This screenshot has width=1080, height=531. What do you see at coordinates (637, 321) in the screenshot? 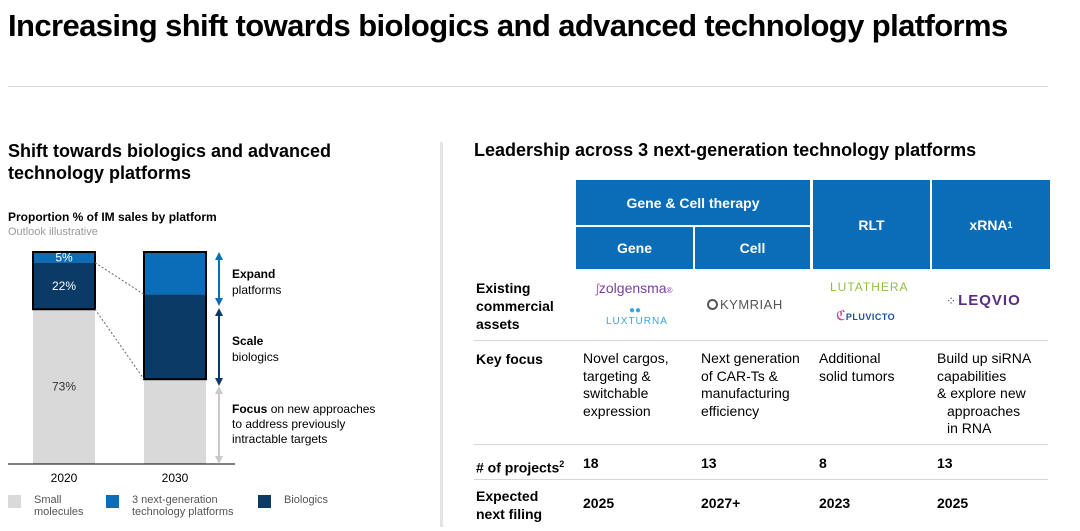
I see `luxturna-wordmark: LUXTURNA` at bounding box center [637, 321].